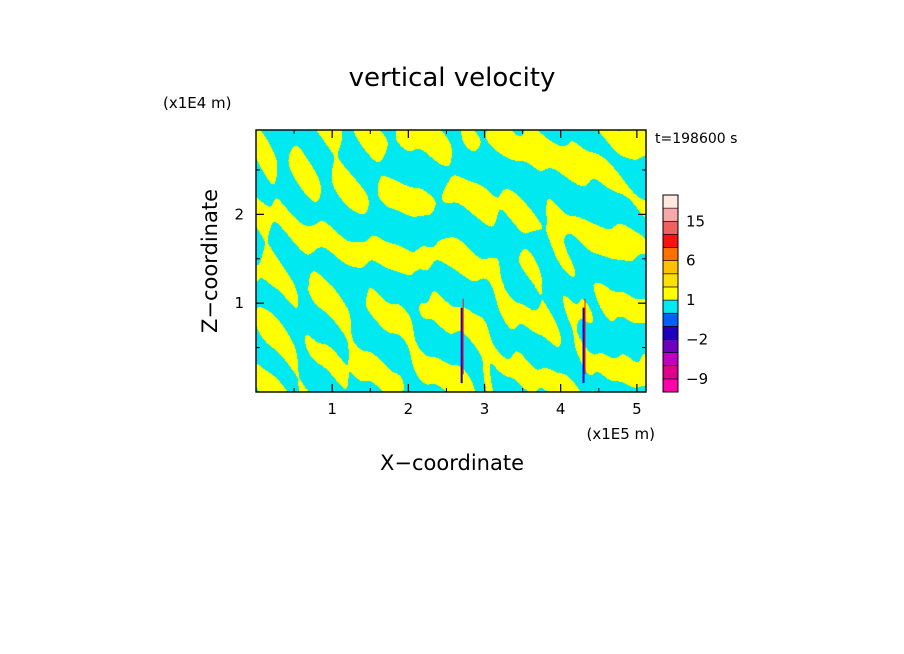 The height and width of the screenshot is (654, 904). Describe the element at coordinates (332, 409) in the screenshot. I see `x-tick-label: 1` at that location.